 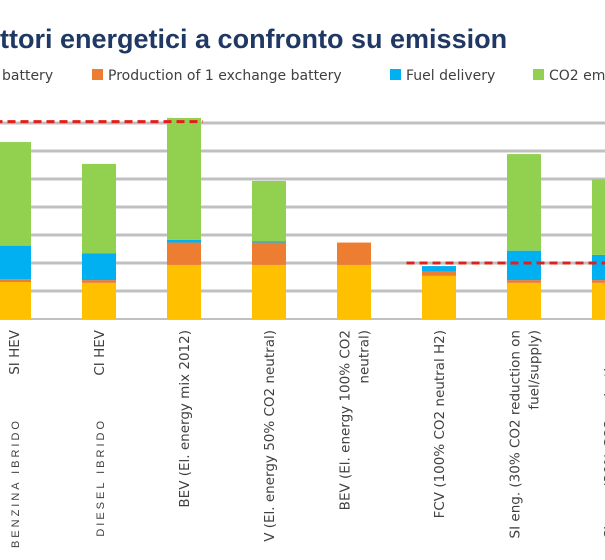 I want to click on x-tick-label: neutral), so click(x=365, y=357).